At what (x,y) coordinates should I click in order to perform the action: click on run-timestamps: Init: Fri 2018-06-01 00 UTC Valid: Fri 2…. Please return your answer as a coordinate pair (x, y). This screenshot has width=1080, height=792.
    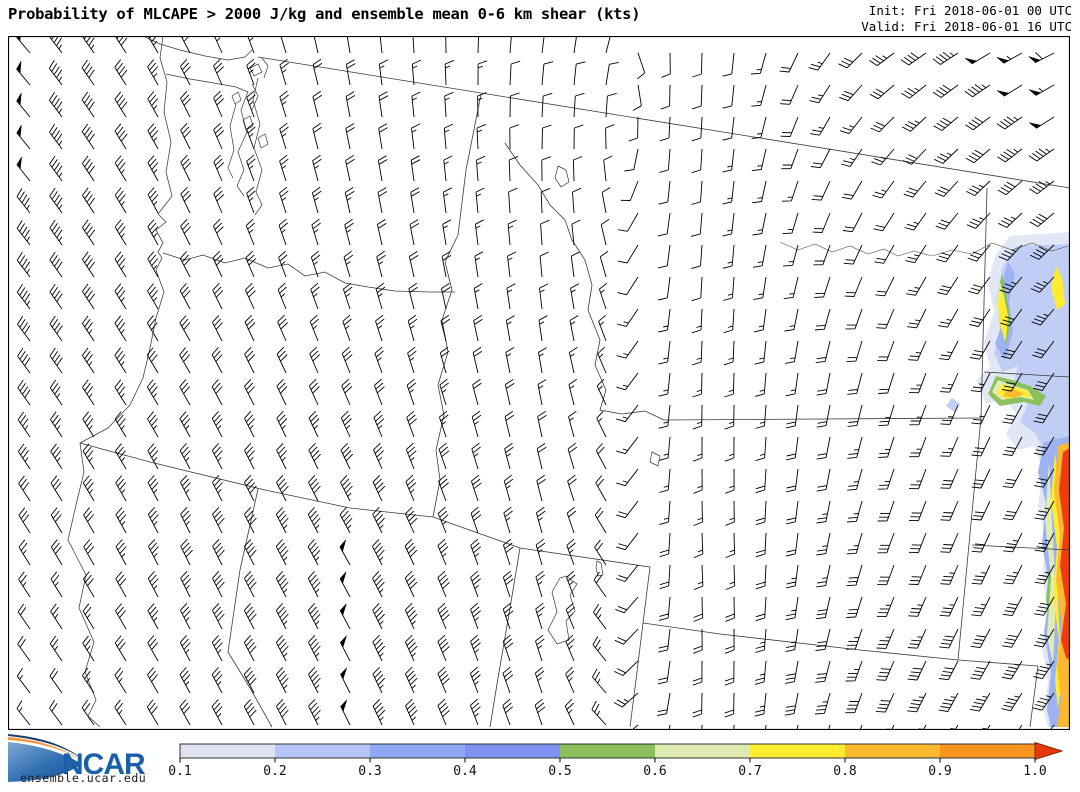
    Looking at the image, I should click on (966, 19).